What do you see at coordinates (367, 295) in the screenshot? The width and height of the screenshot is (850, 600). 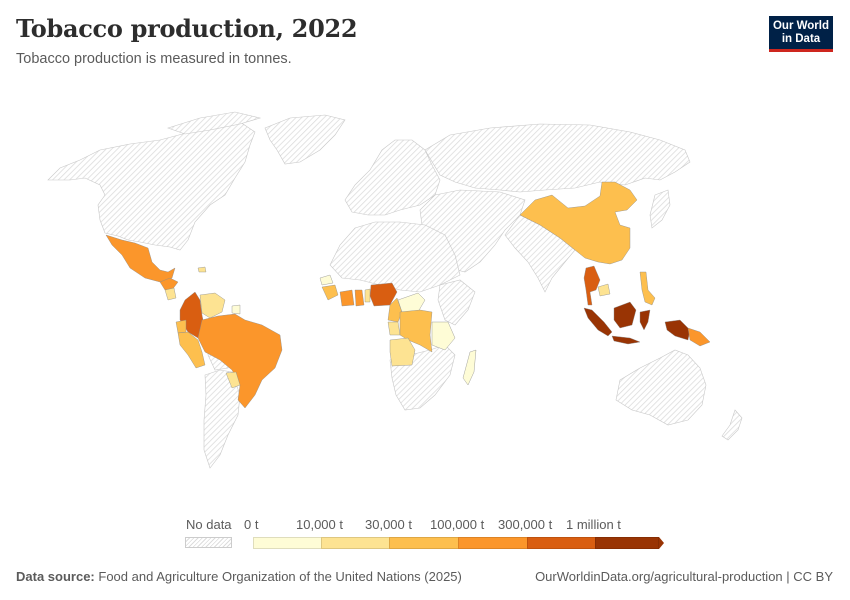 I see `region-benin-togo` at bounding box center [367, 295].